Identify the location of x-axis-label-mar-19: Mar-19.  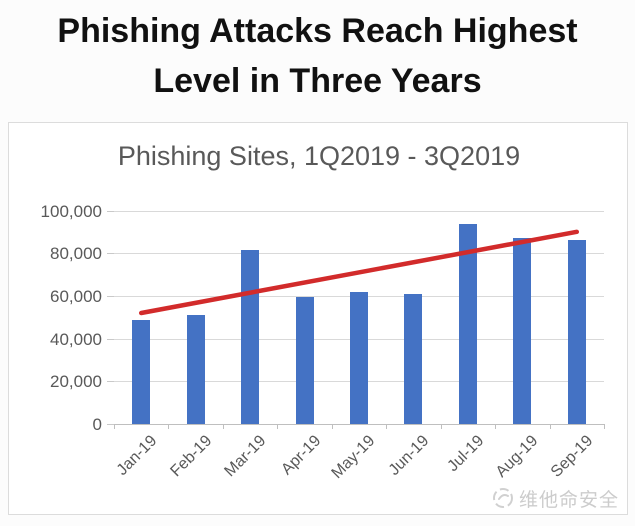
(245, 456).